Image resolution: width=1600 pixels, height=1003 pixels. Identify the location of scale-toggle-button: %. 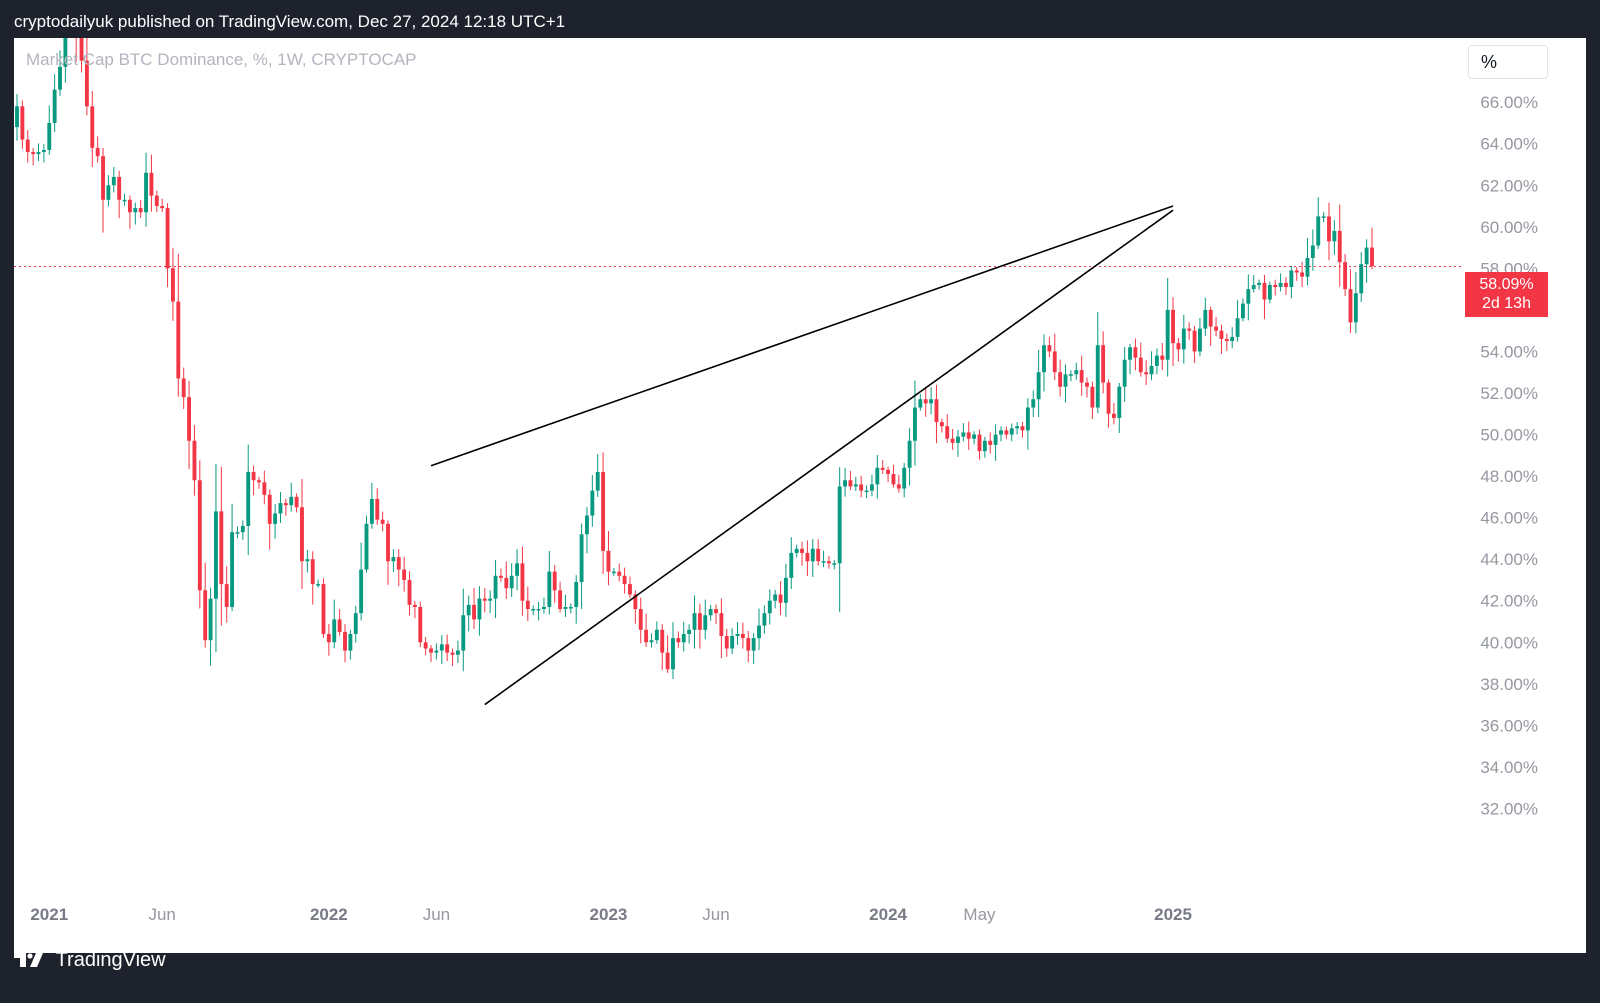
(1508, 62).